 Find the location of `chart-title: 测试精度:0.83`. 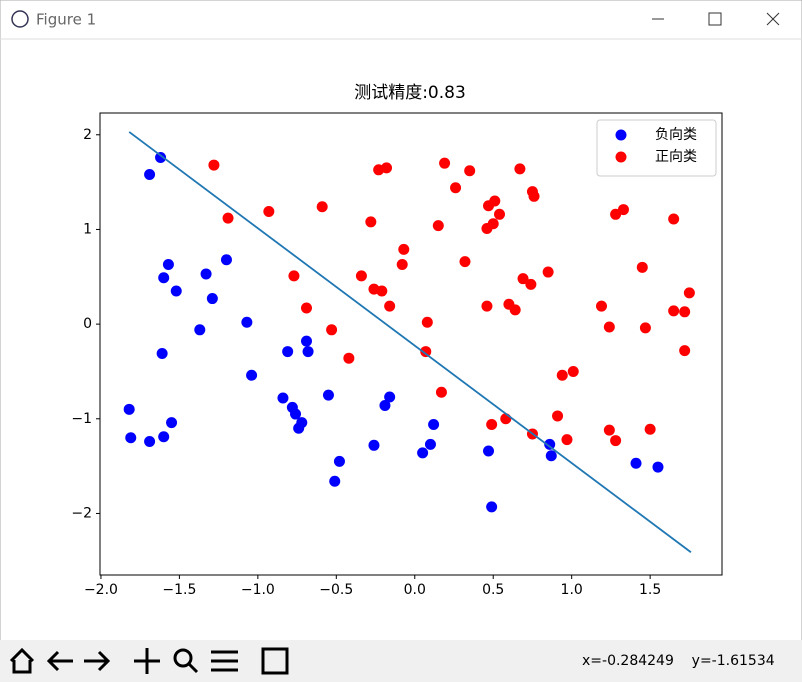

chart-title: 测试精度:0.83 is located at coordinates (410, 93).